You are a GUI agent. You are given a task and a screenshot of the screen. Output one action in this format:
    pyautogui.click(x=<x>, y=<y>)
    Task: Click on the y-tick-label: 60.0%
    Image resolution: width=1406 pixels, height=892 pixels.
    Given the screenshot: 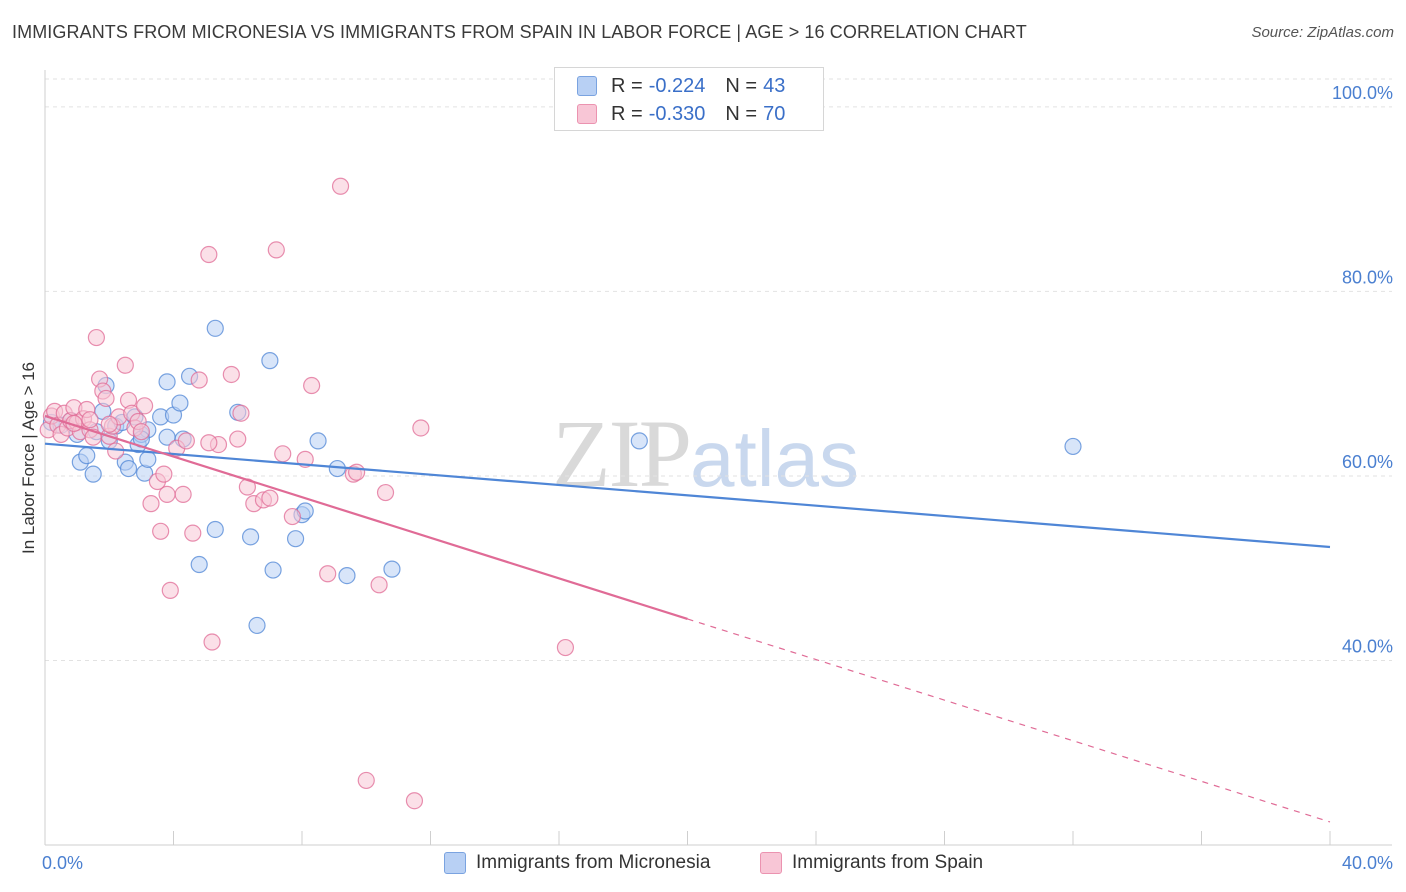 What is the action you would take?
    pyautogui.click(x=1367, y=462)
    